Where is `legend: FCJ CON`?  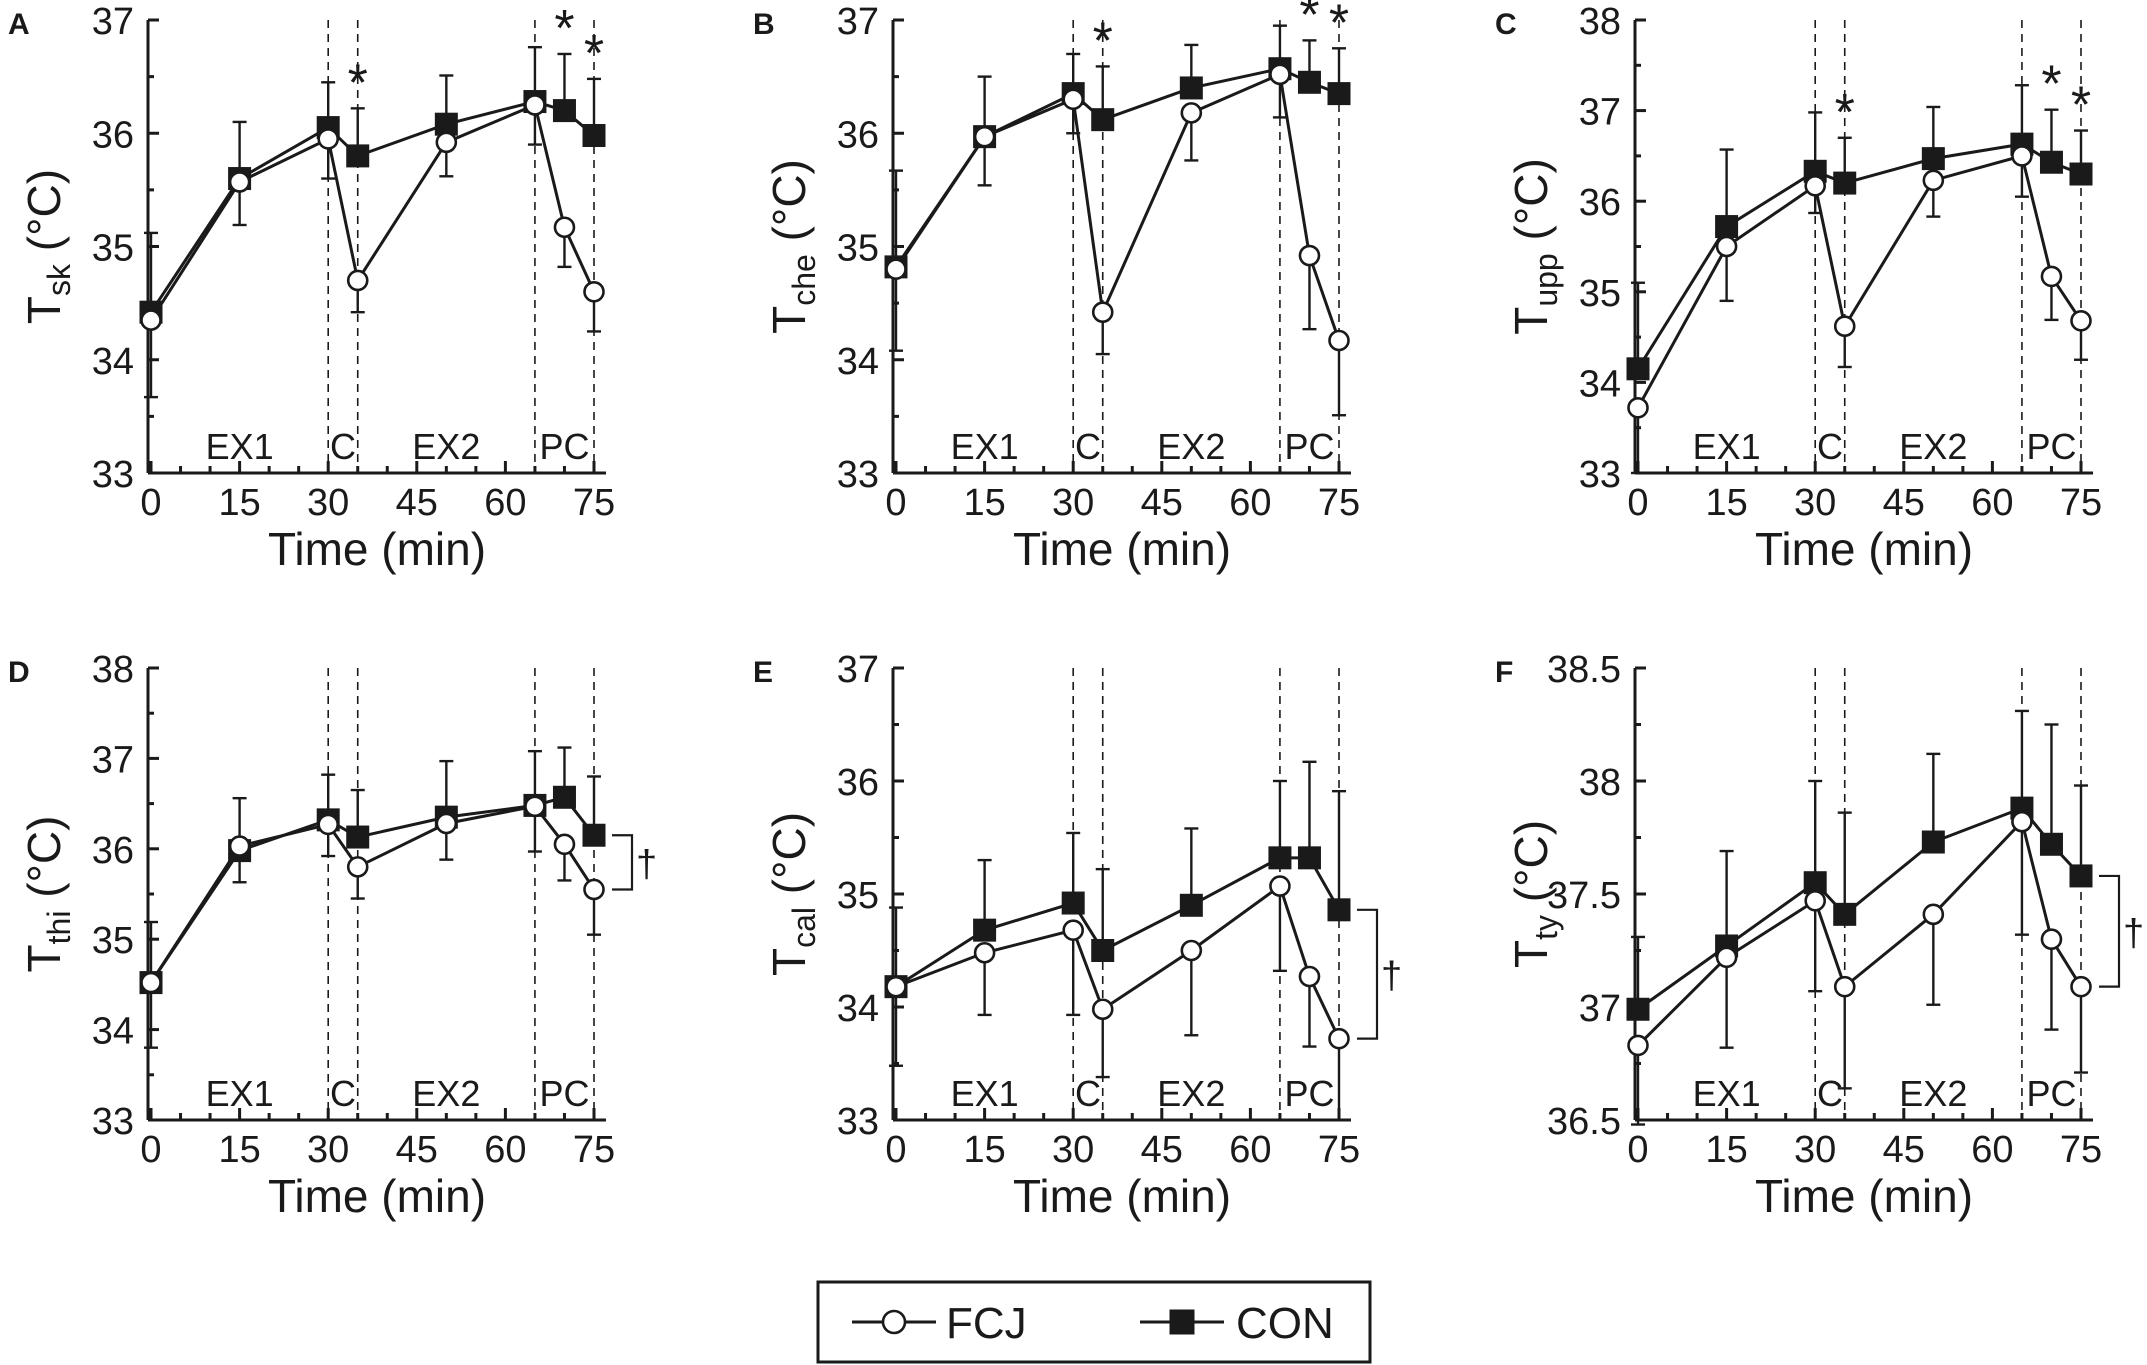 legend: FCJ CON is located at coordinates (1094, 1322).